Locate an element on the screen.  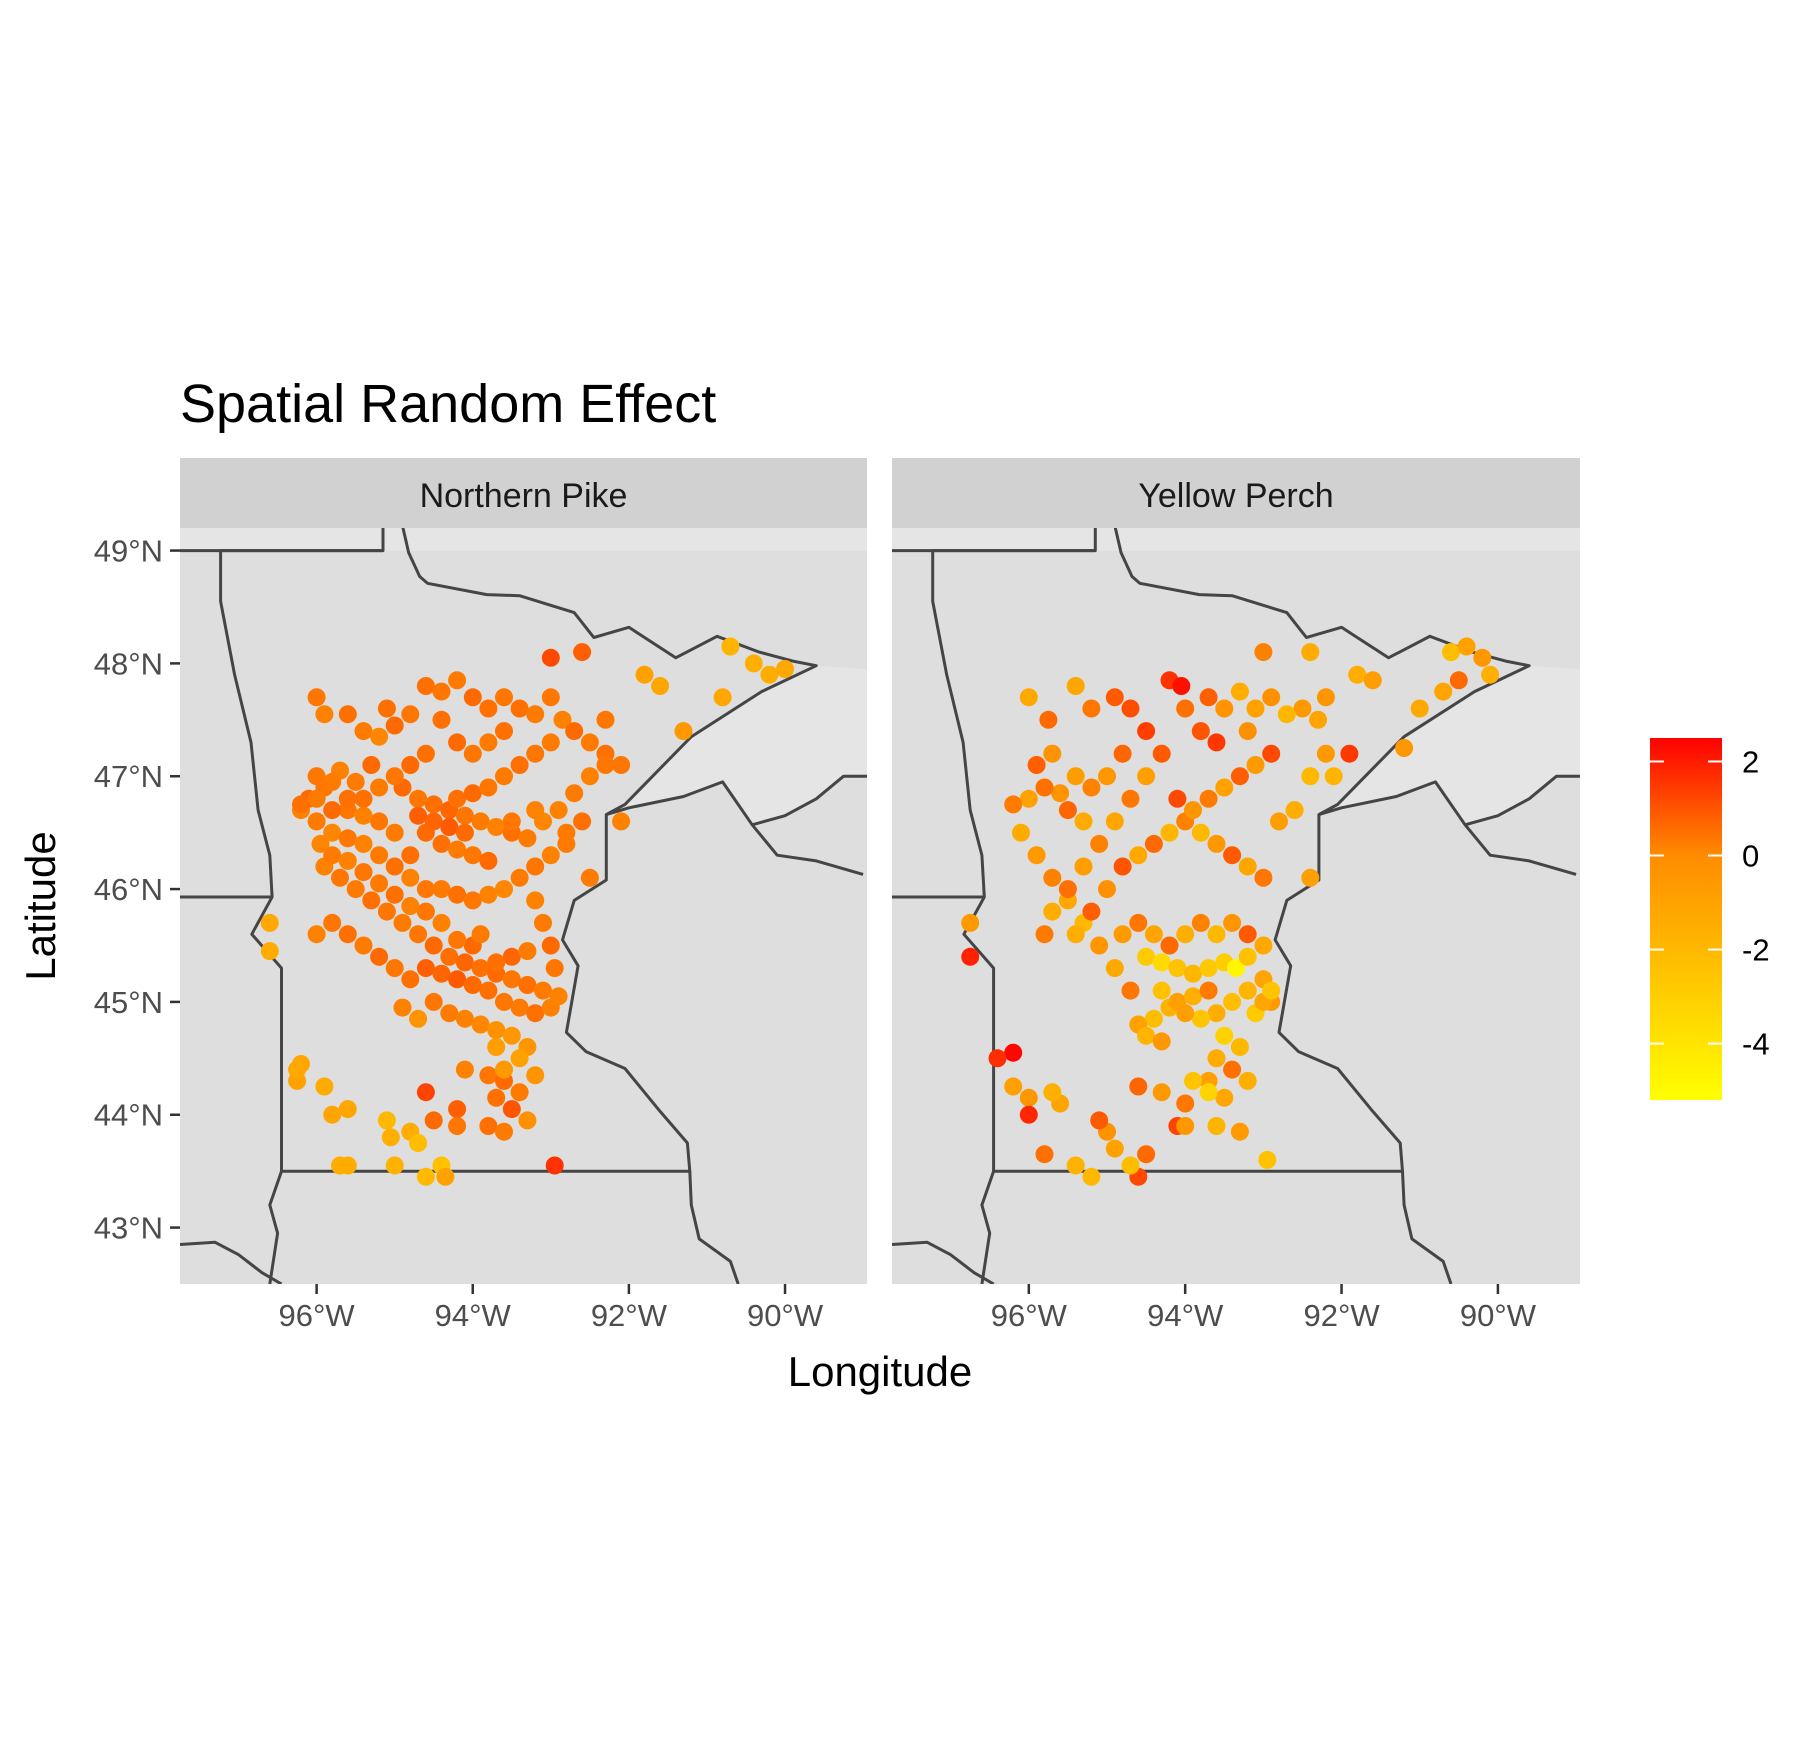
x-tick-label: 92°W is located at coordinates (1341, 1315).